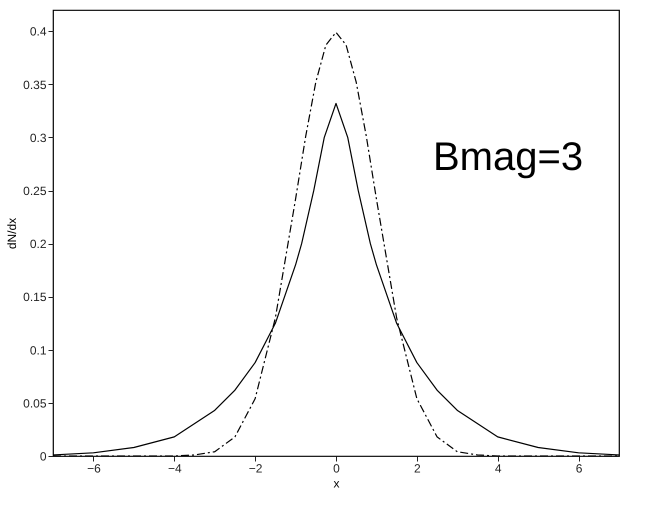 Image resolution: width=645 pixels, height=515 pixels. Describe the element at coordinates (35, 297) in the screenshot. I see `y-tick-label: 0.15` at that location.